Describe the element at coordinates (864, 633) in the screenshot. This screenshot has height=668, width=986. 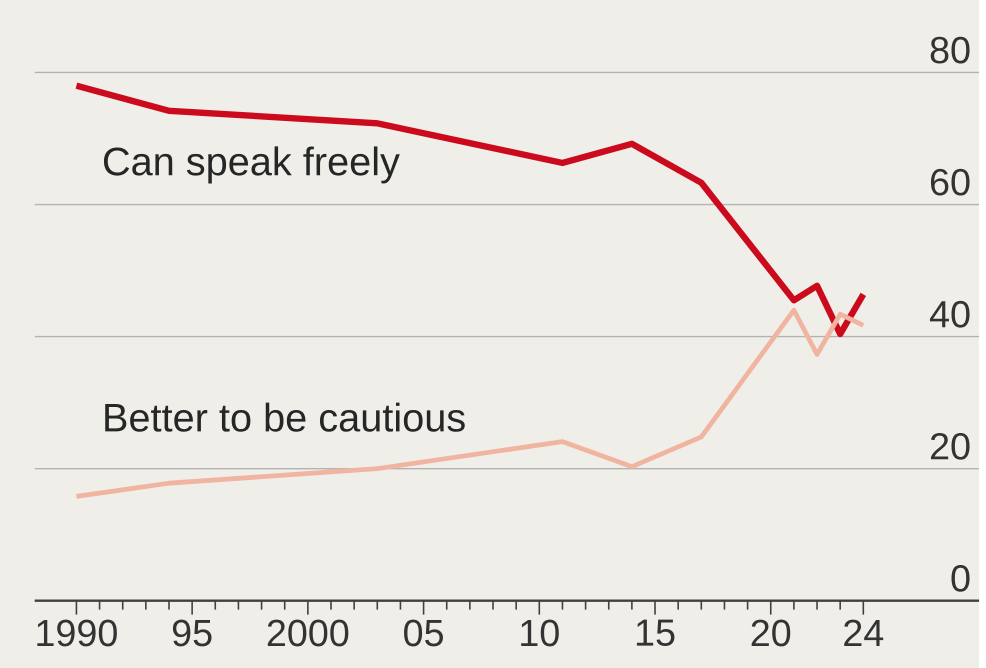
I see `x-tick-label: 24` at that location.